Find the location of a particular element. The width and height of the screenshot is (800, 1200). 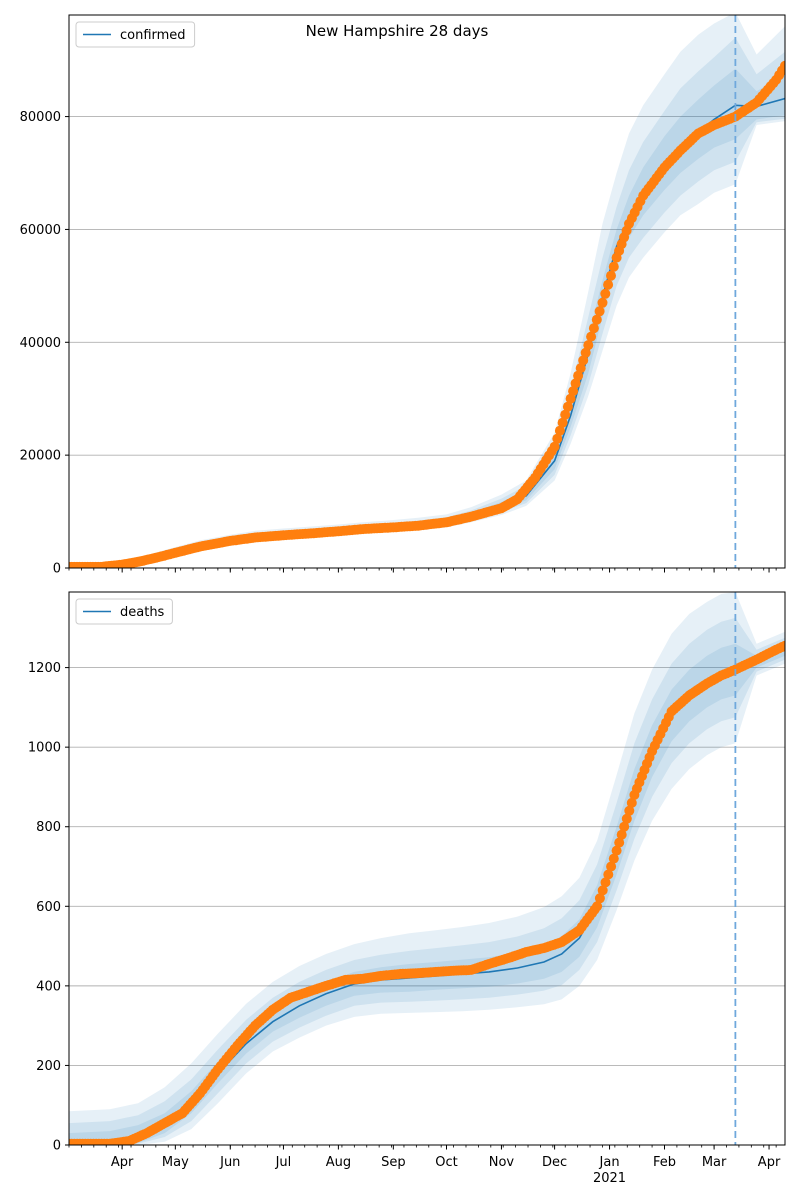

x-tick-label: Dec is located at coordinates (554, 1162).